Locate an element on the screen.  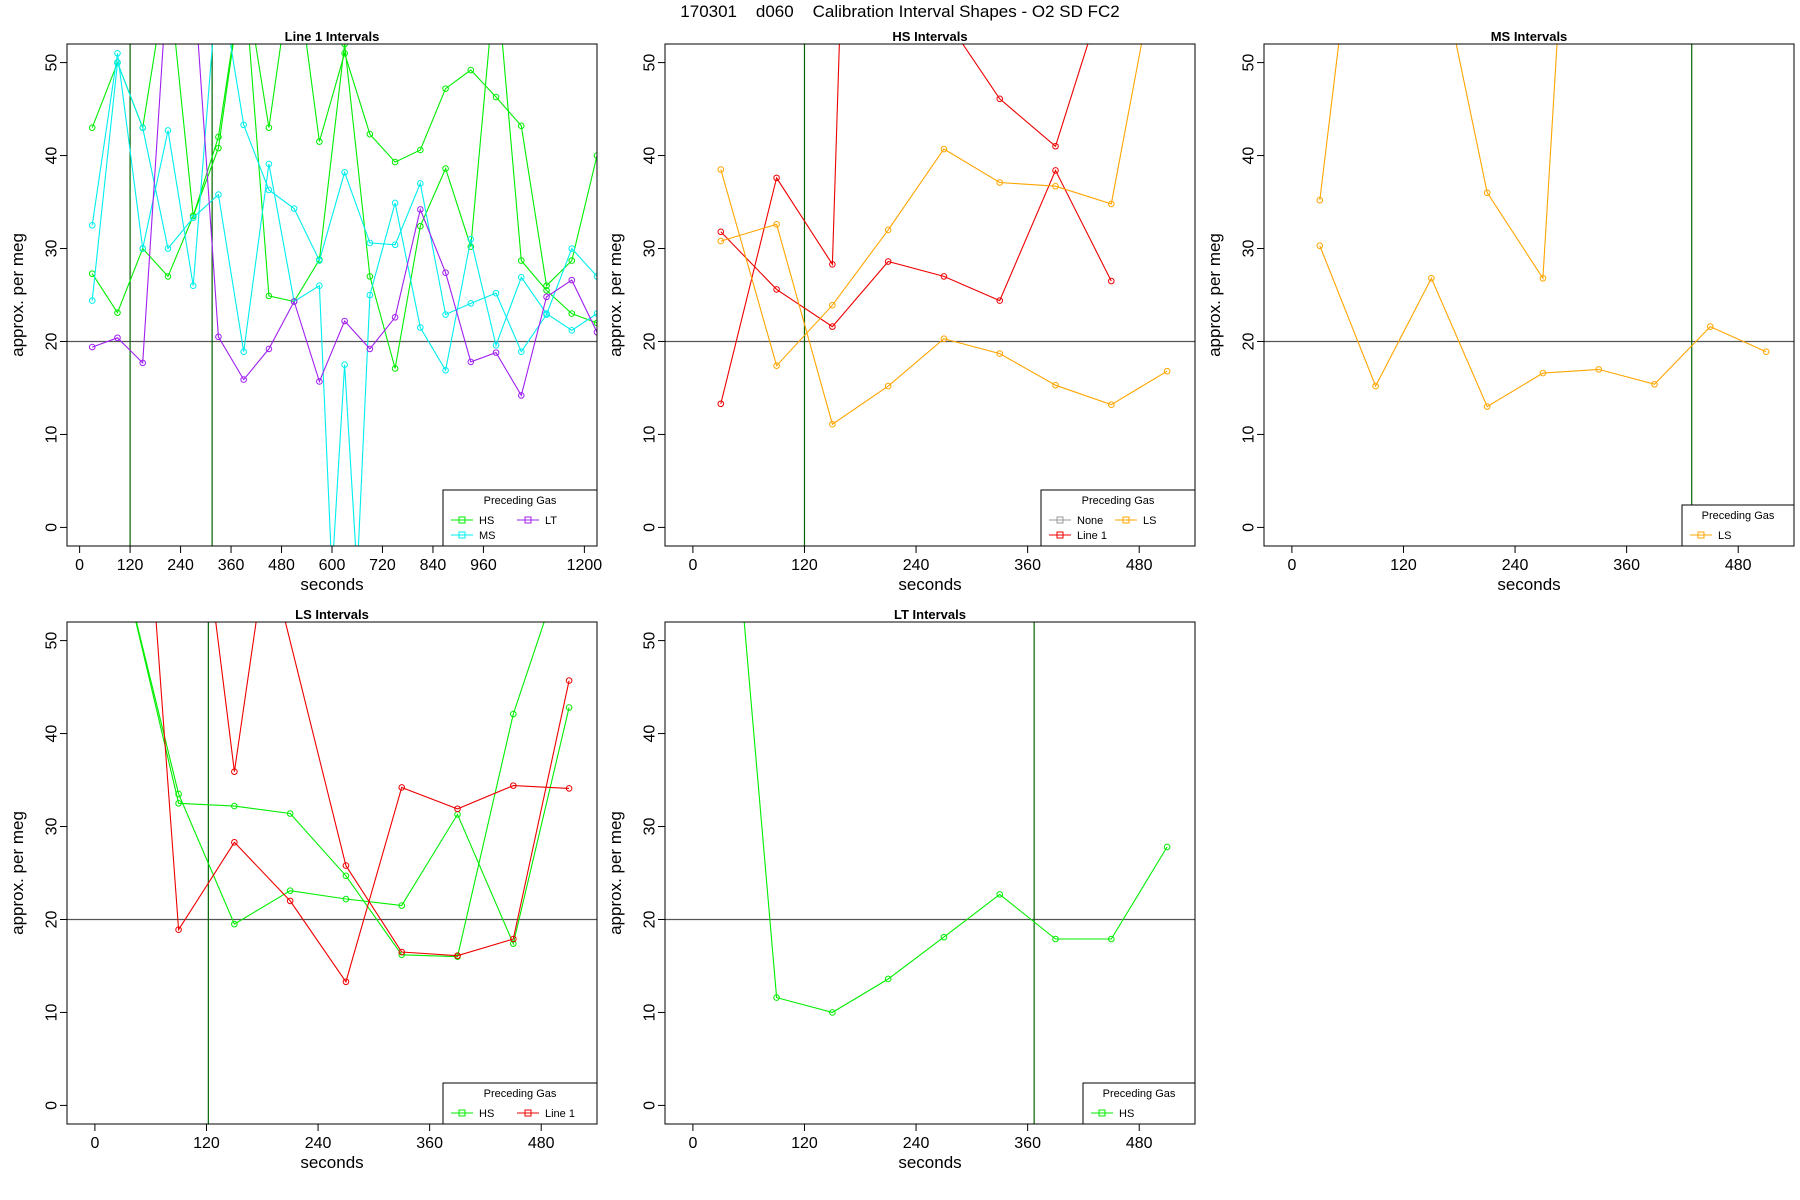
legend: Preceding Gas HS Line 1 is located at coordinates (520, 1103).